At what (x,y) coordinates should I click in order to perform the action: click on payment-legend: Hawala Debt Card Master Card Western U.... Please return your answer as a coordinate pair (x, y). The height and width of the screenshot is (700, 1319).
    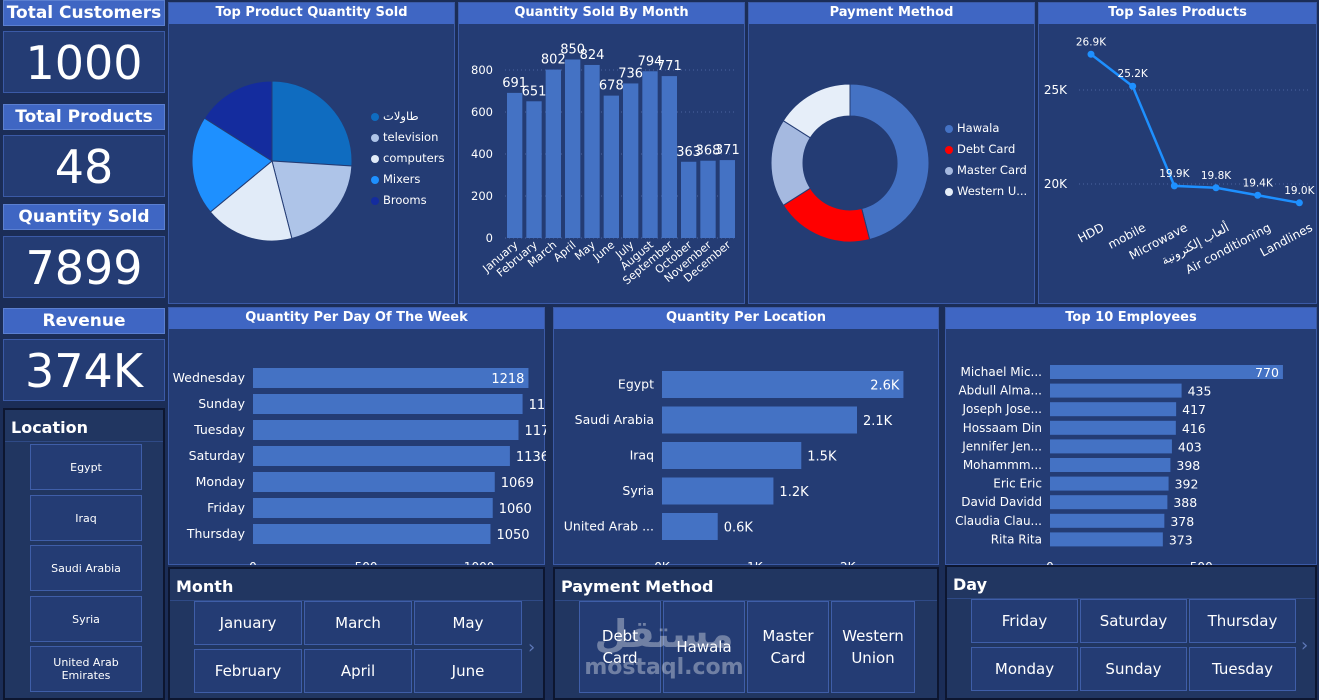
    Looking at the image, I should click on (986, 163).